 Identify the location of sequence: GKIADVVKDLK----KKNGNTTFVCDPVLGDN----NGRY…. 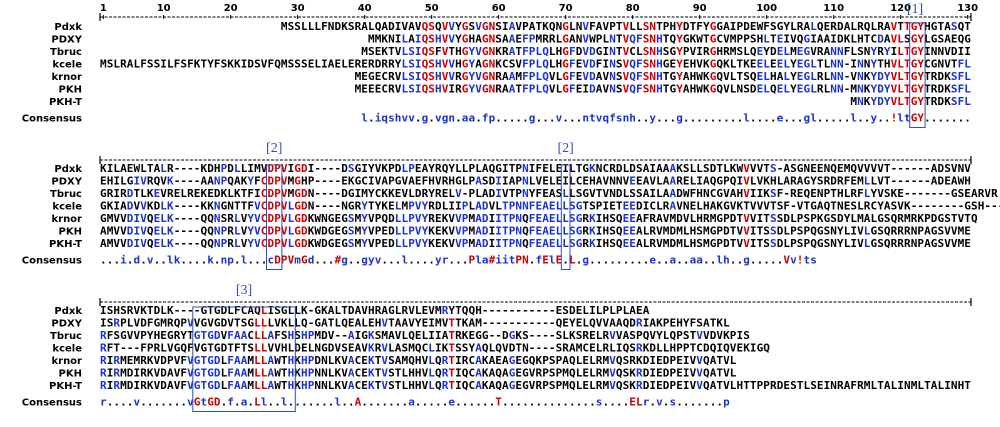
(550, 206).